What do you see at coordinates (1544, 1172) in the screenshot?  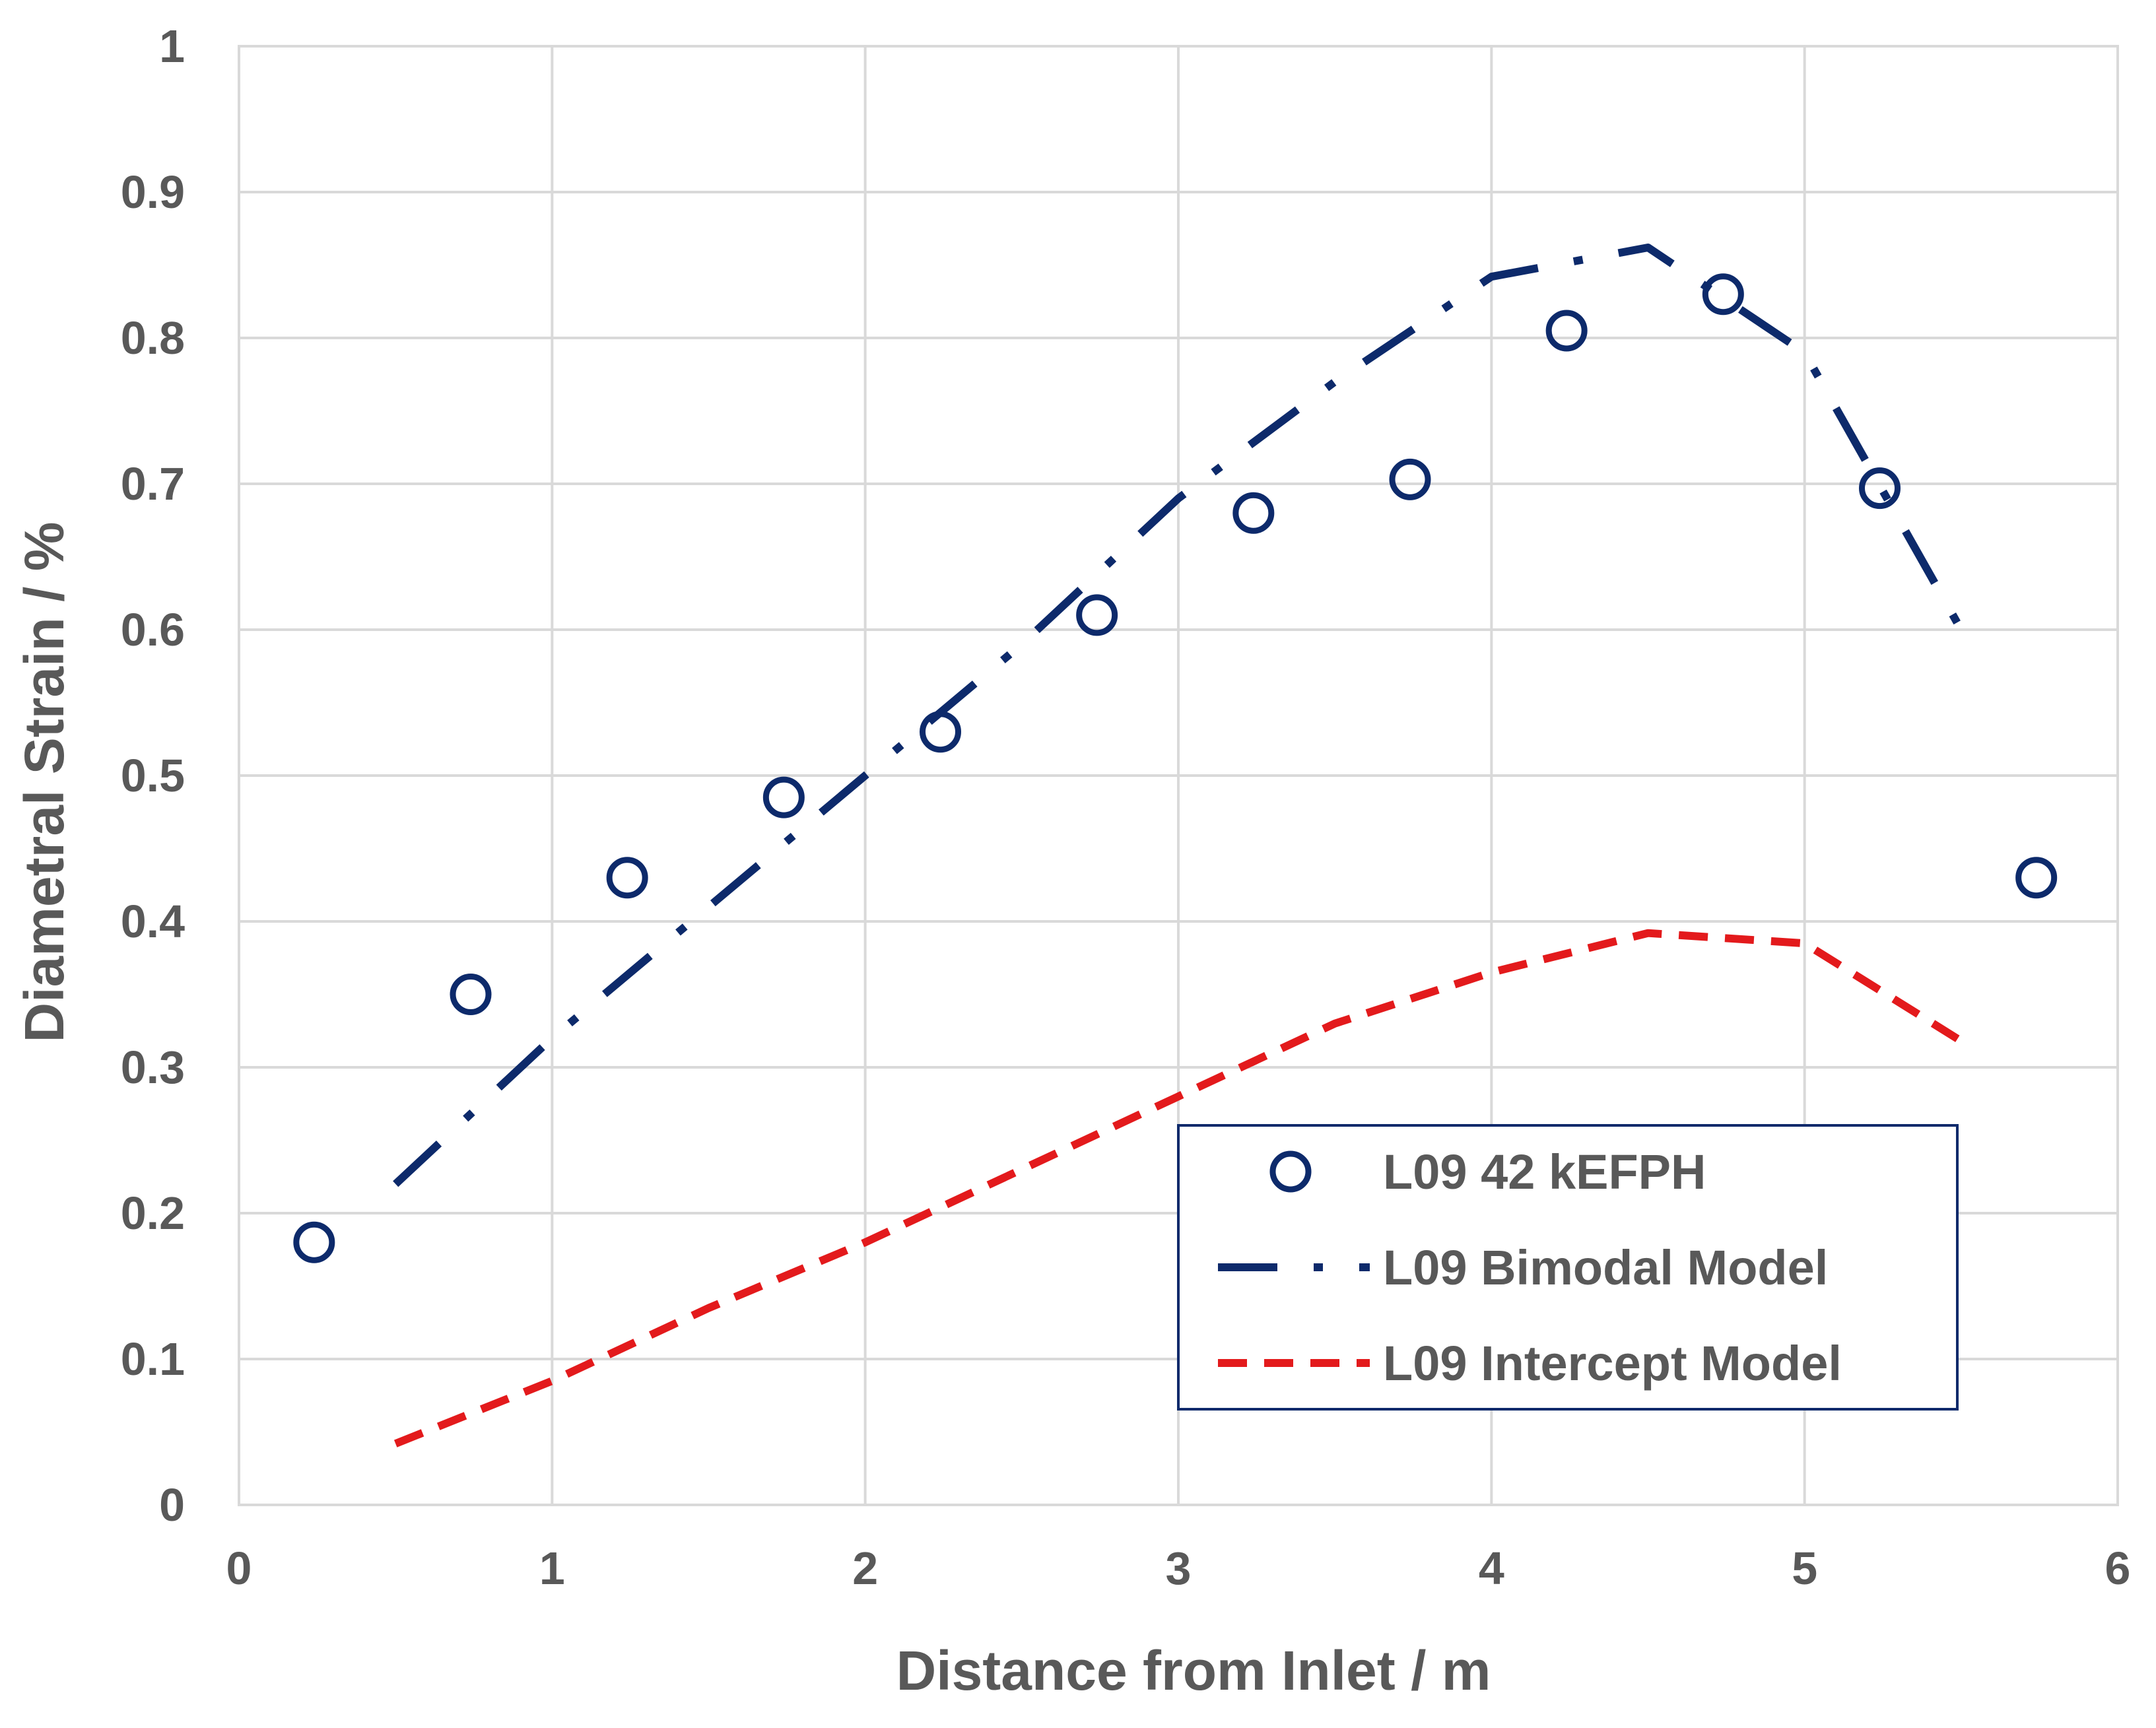 I see `legend-label: L09 42 kEFPH` at bounding box center [1544, 1172].